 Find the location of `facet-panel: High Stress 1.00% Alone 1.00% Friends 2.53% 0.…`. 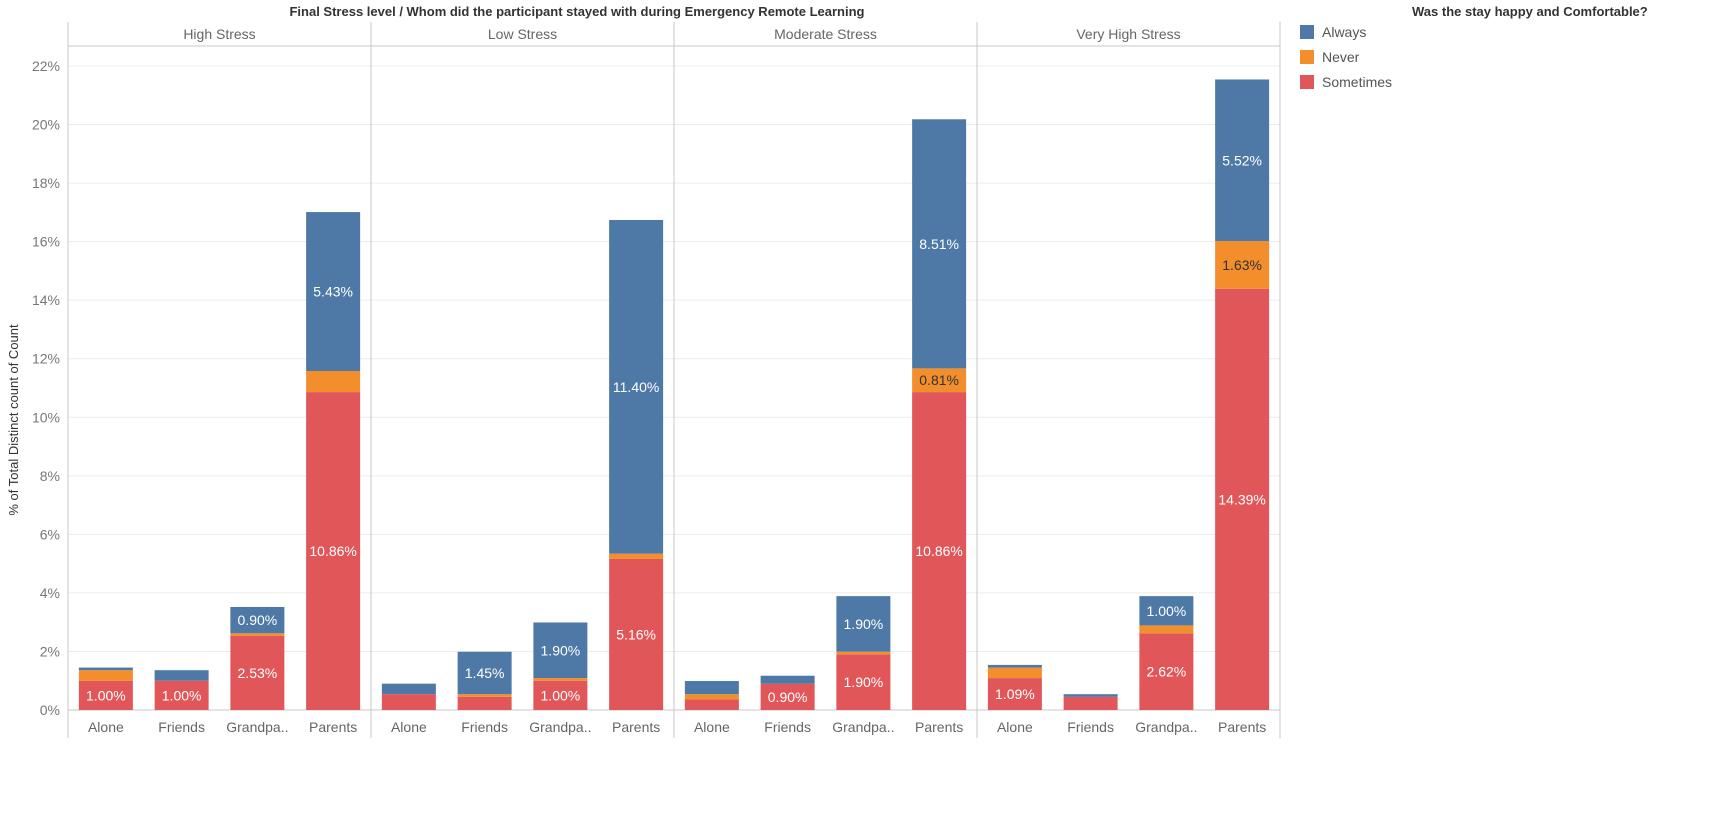

facet-panel: High Stress 1.00% Alone 1.00% Friends 2.53% 0.… is located at coordinates (219, 380).